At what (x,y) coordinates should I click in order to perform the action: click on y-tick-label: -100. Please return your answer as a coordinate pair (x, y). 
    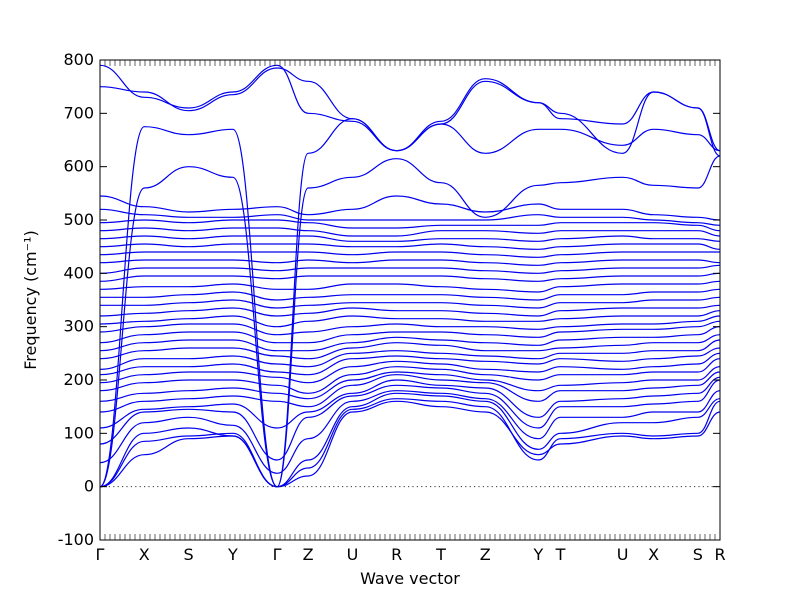
    Looking at the image, I should click on (76, 539).